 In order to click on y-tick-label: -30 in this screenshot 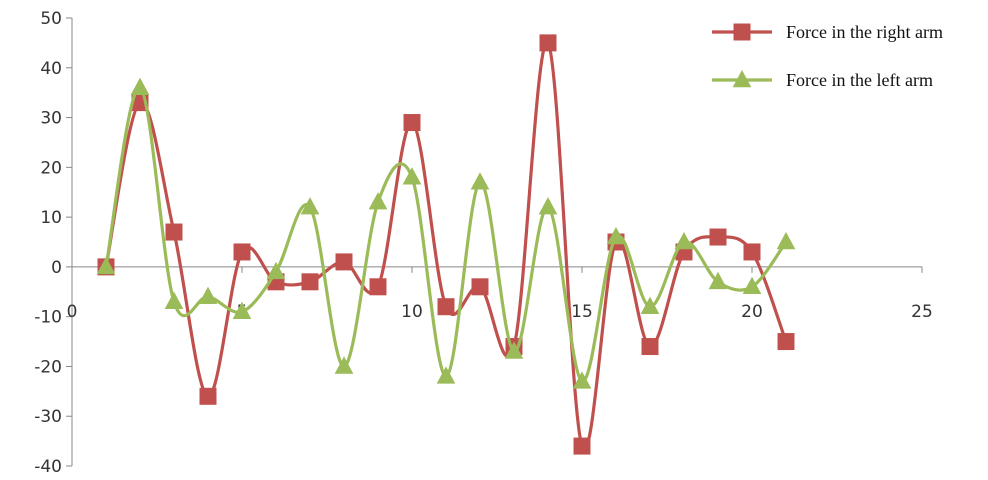, I will do `click(48, 417)`.